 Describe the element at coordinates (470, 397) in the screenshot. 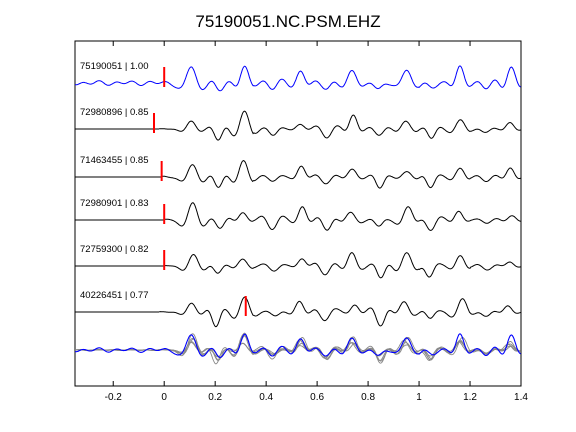

I see `x-tick-label: 1.2` at that location.